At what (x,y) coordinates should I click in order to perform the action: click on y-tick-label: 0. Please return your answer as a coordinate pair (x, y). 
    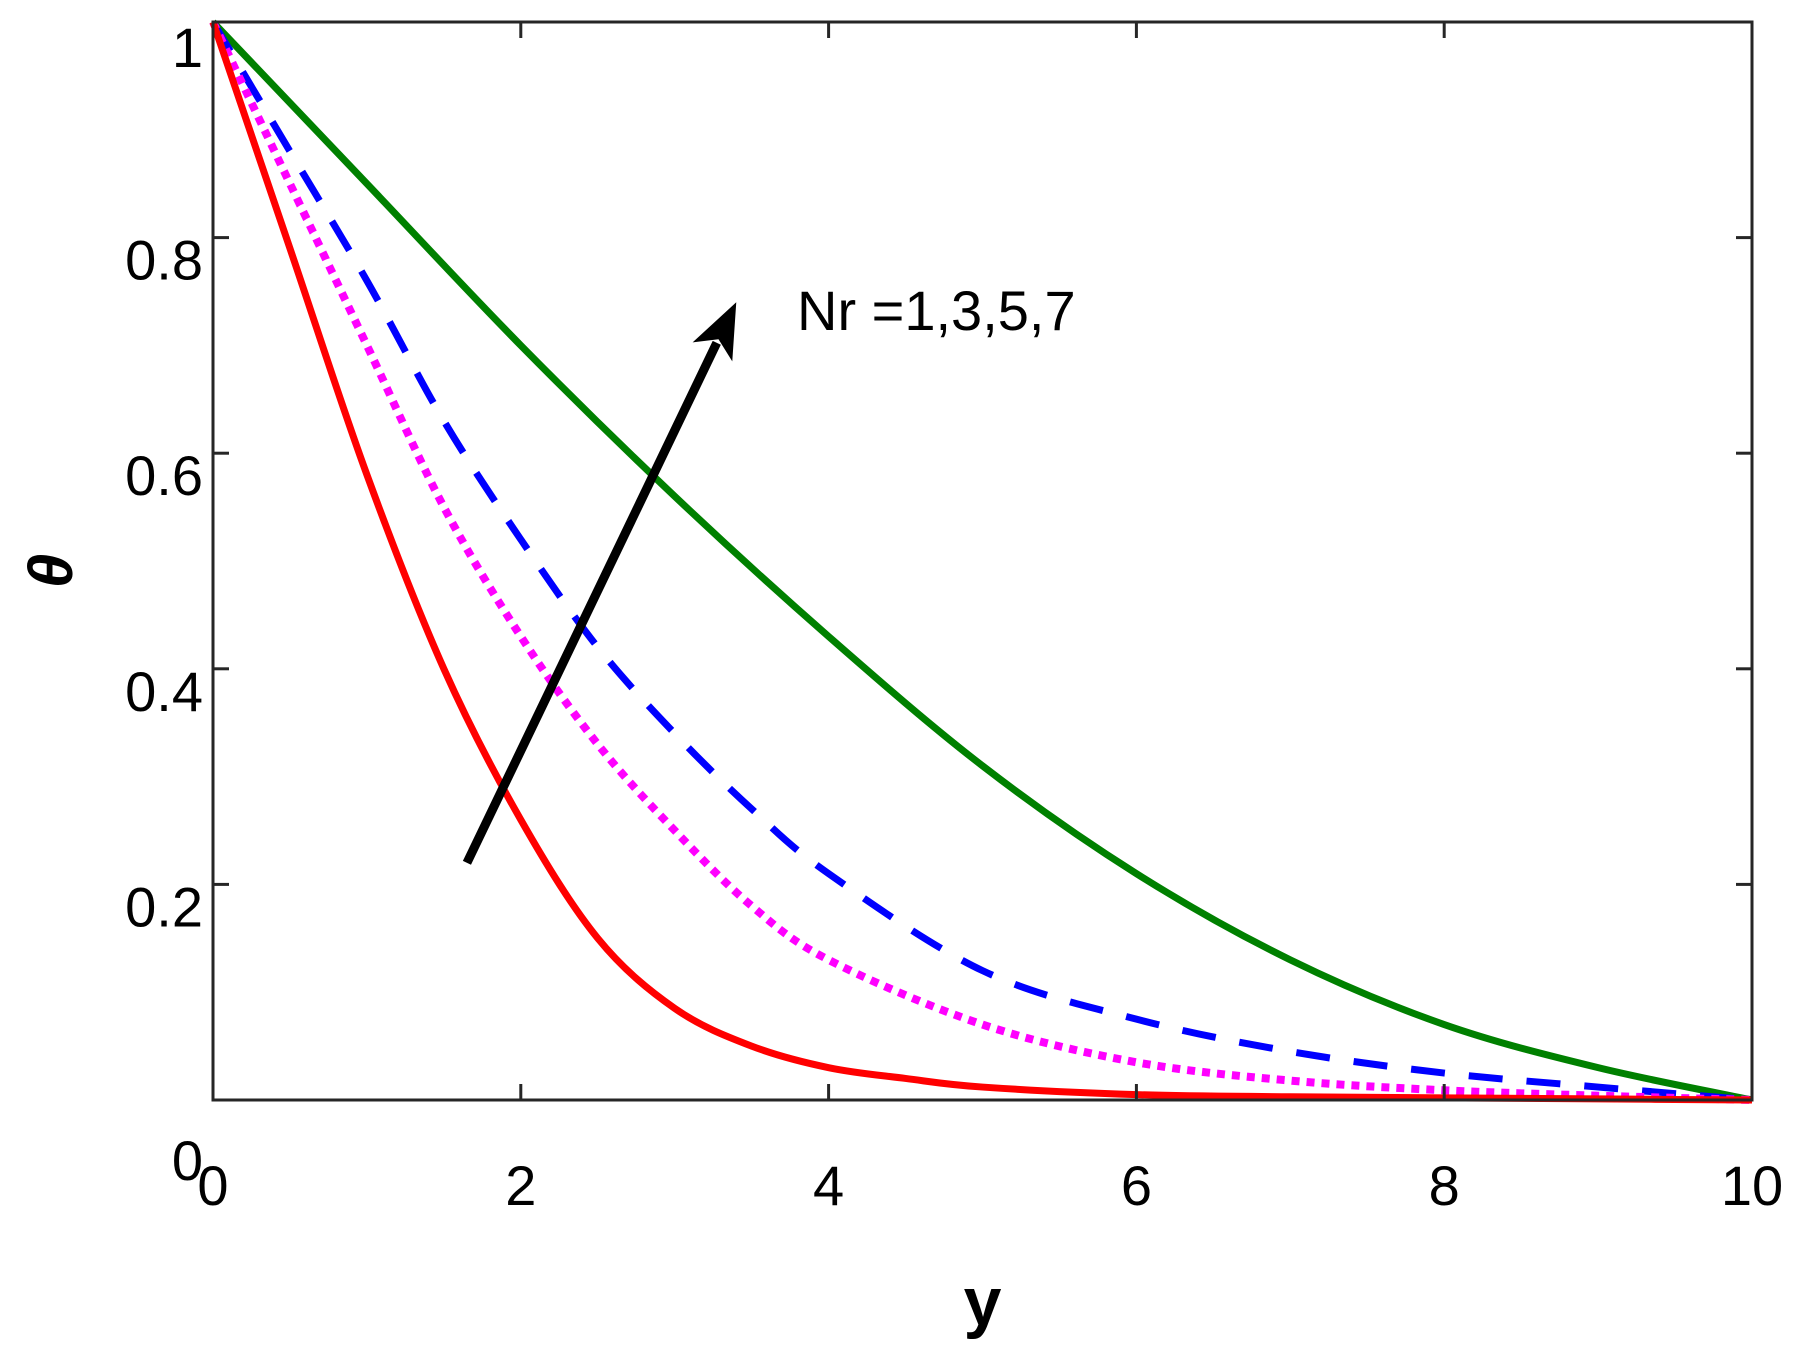
    Looking at the image, I should click on (187, 1160).